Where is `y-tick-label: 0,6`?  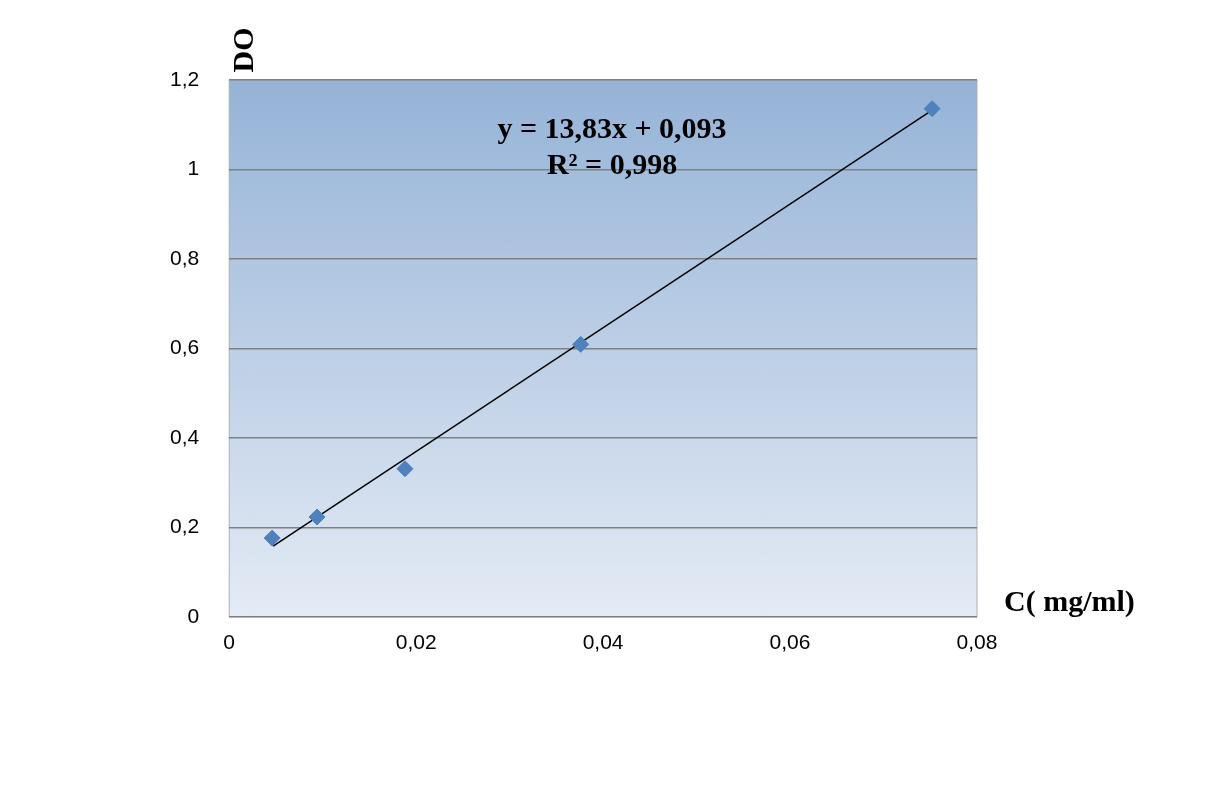 y-tick-label: 0,6 is located at coordinates (184, 347).